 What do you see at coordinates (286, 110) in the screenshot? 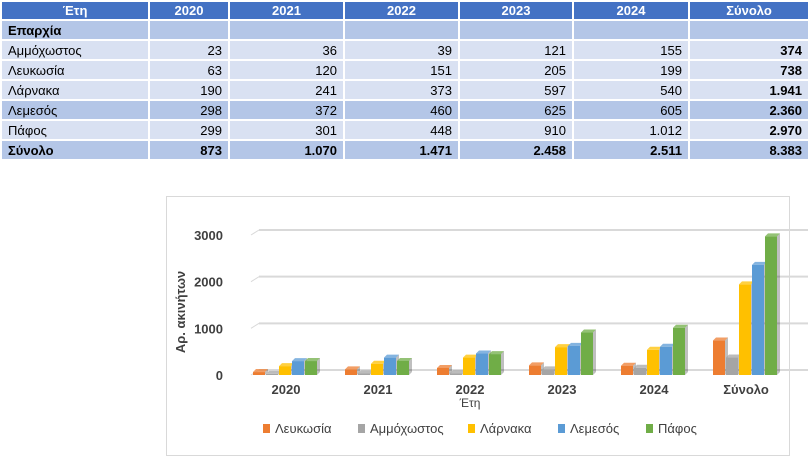
I see `cell-value: 372` at bounding box center [286, 110].